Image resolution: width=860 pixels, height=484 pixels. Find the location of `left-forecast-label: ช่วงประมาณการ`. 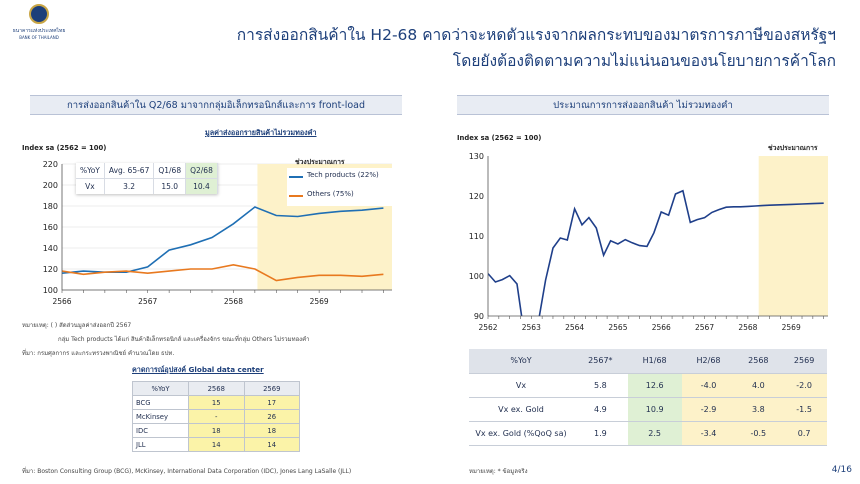

left-forecast-label: ช่วงประมาณการ is located at coordinates (320, 162).